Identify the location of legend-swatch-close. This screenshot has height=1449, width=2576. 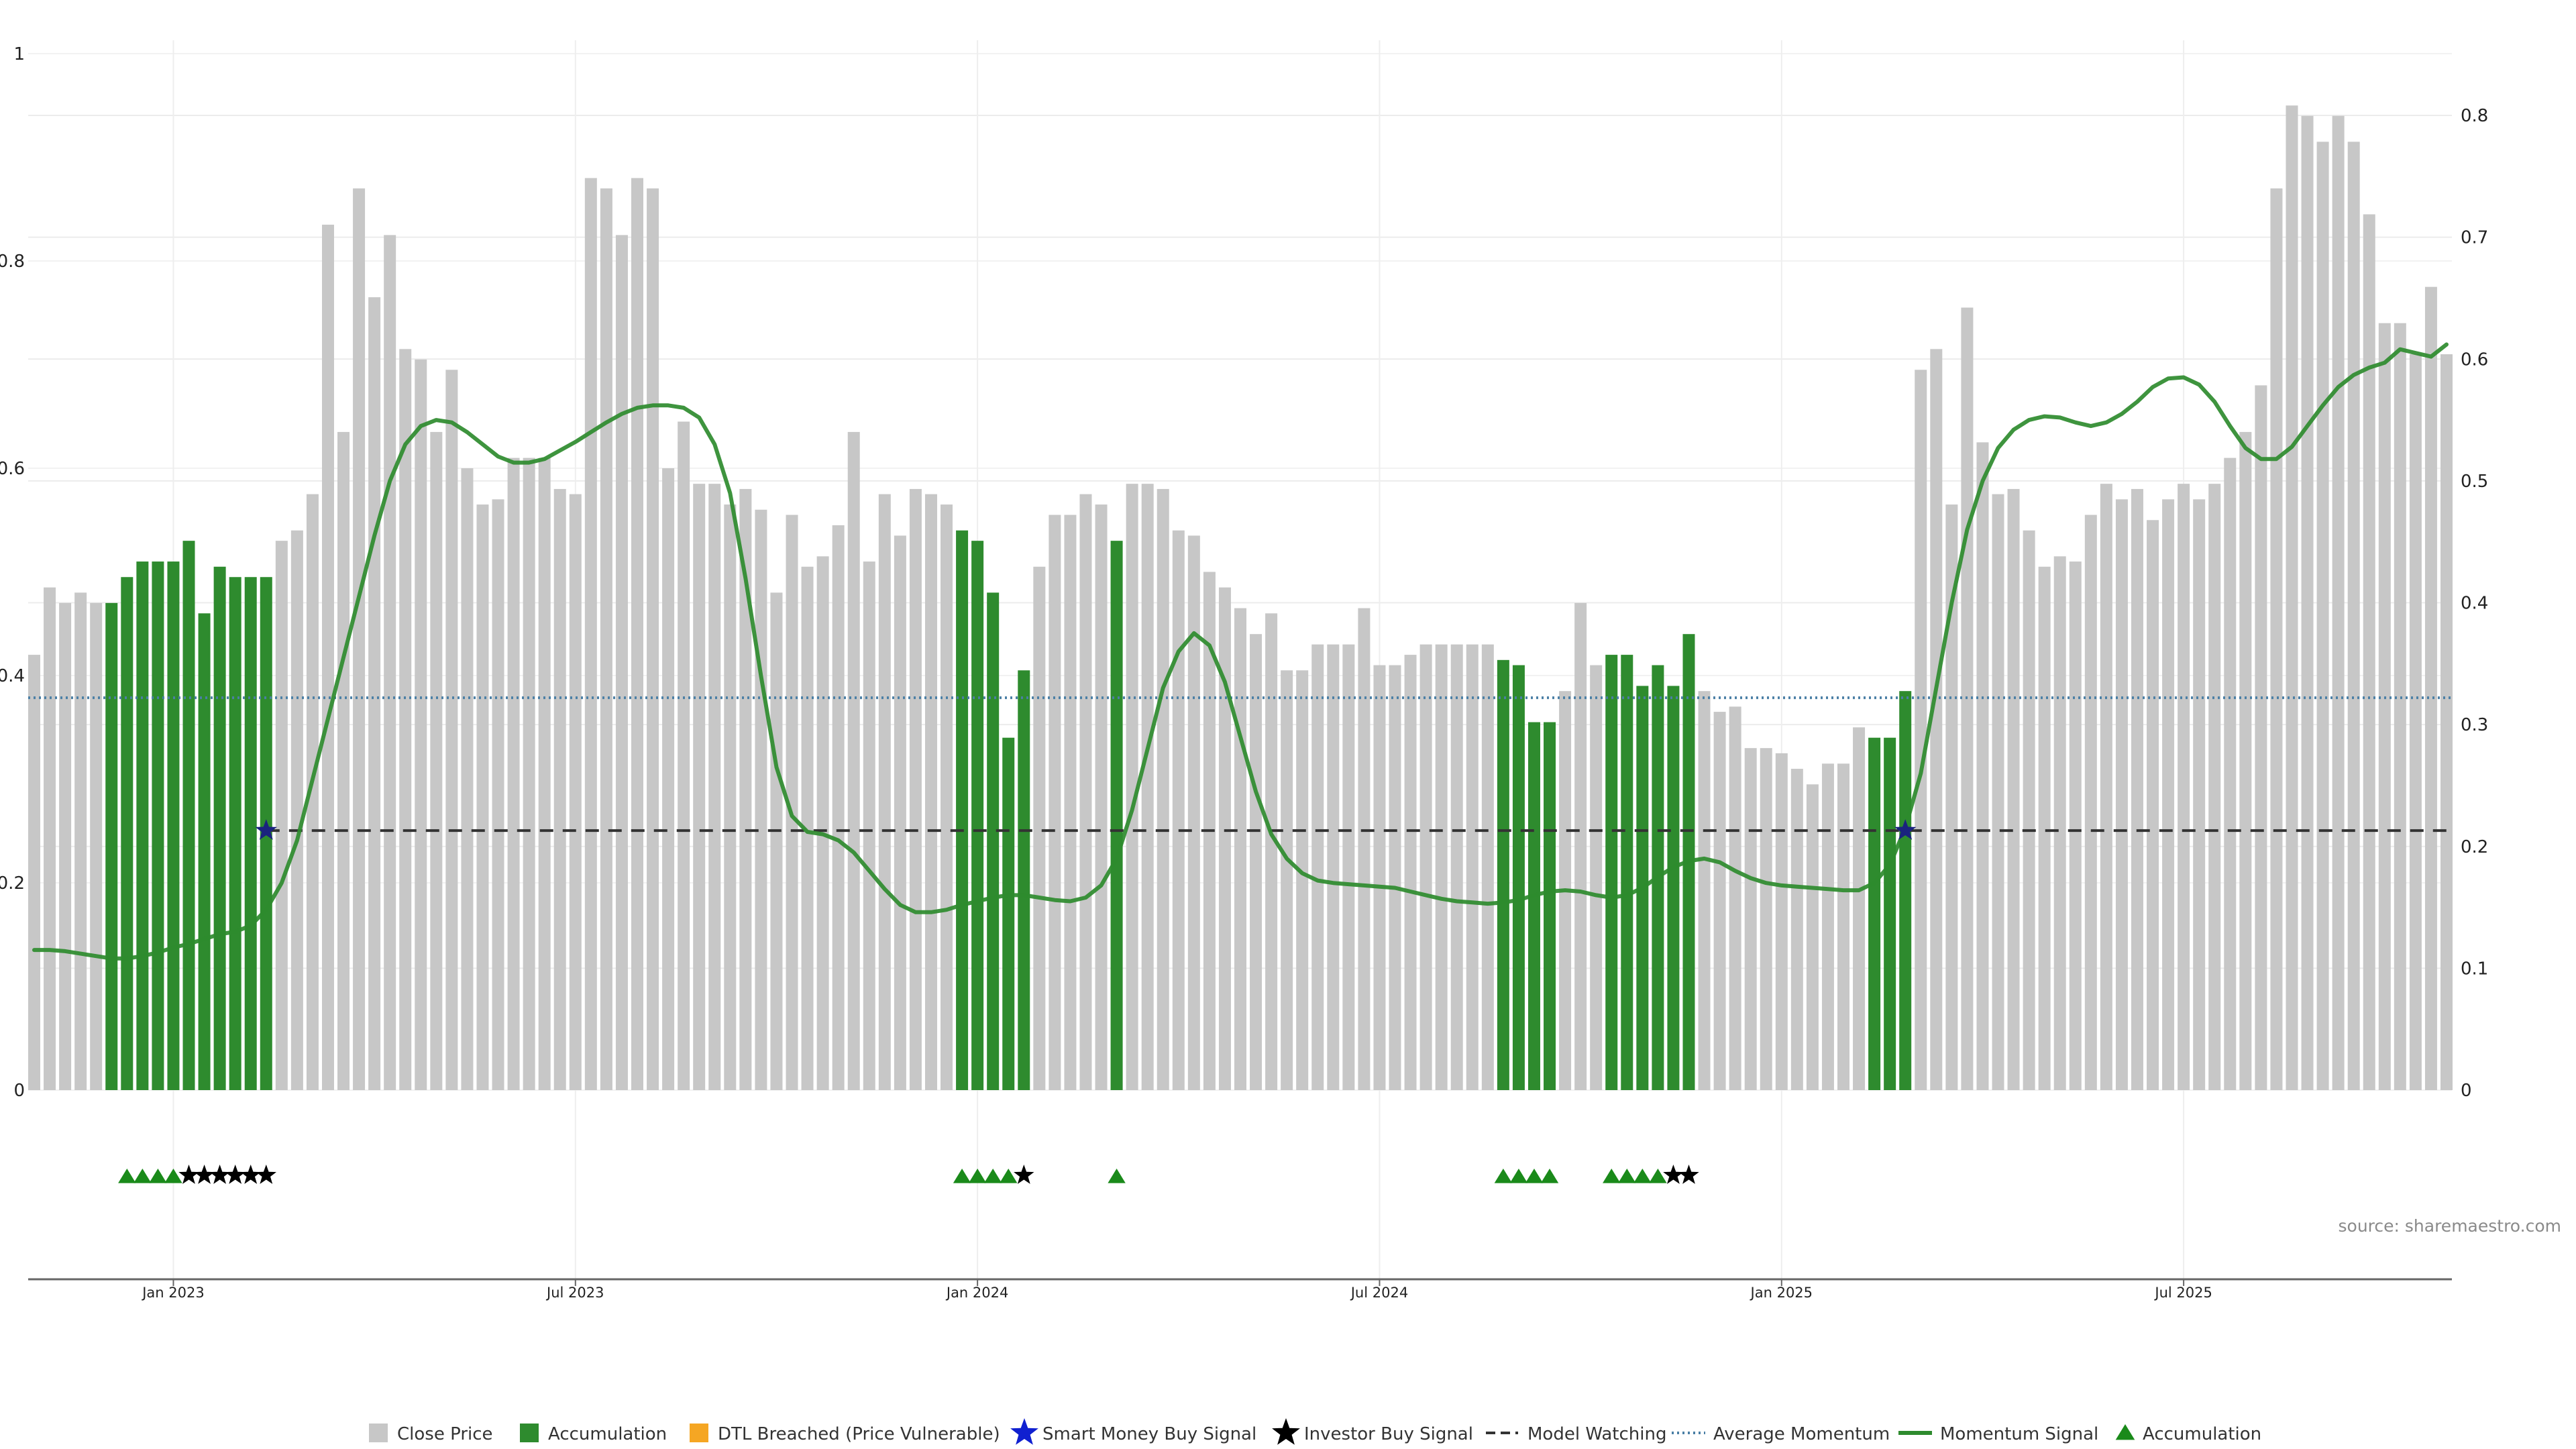
(378, 1433).